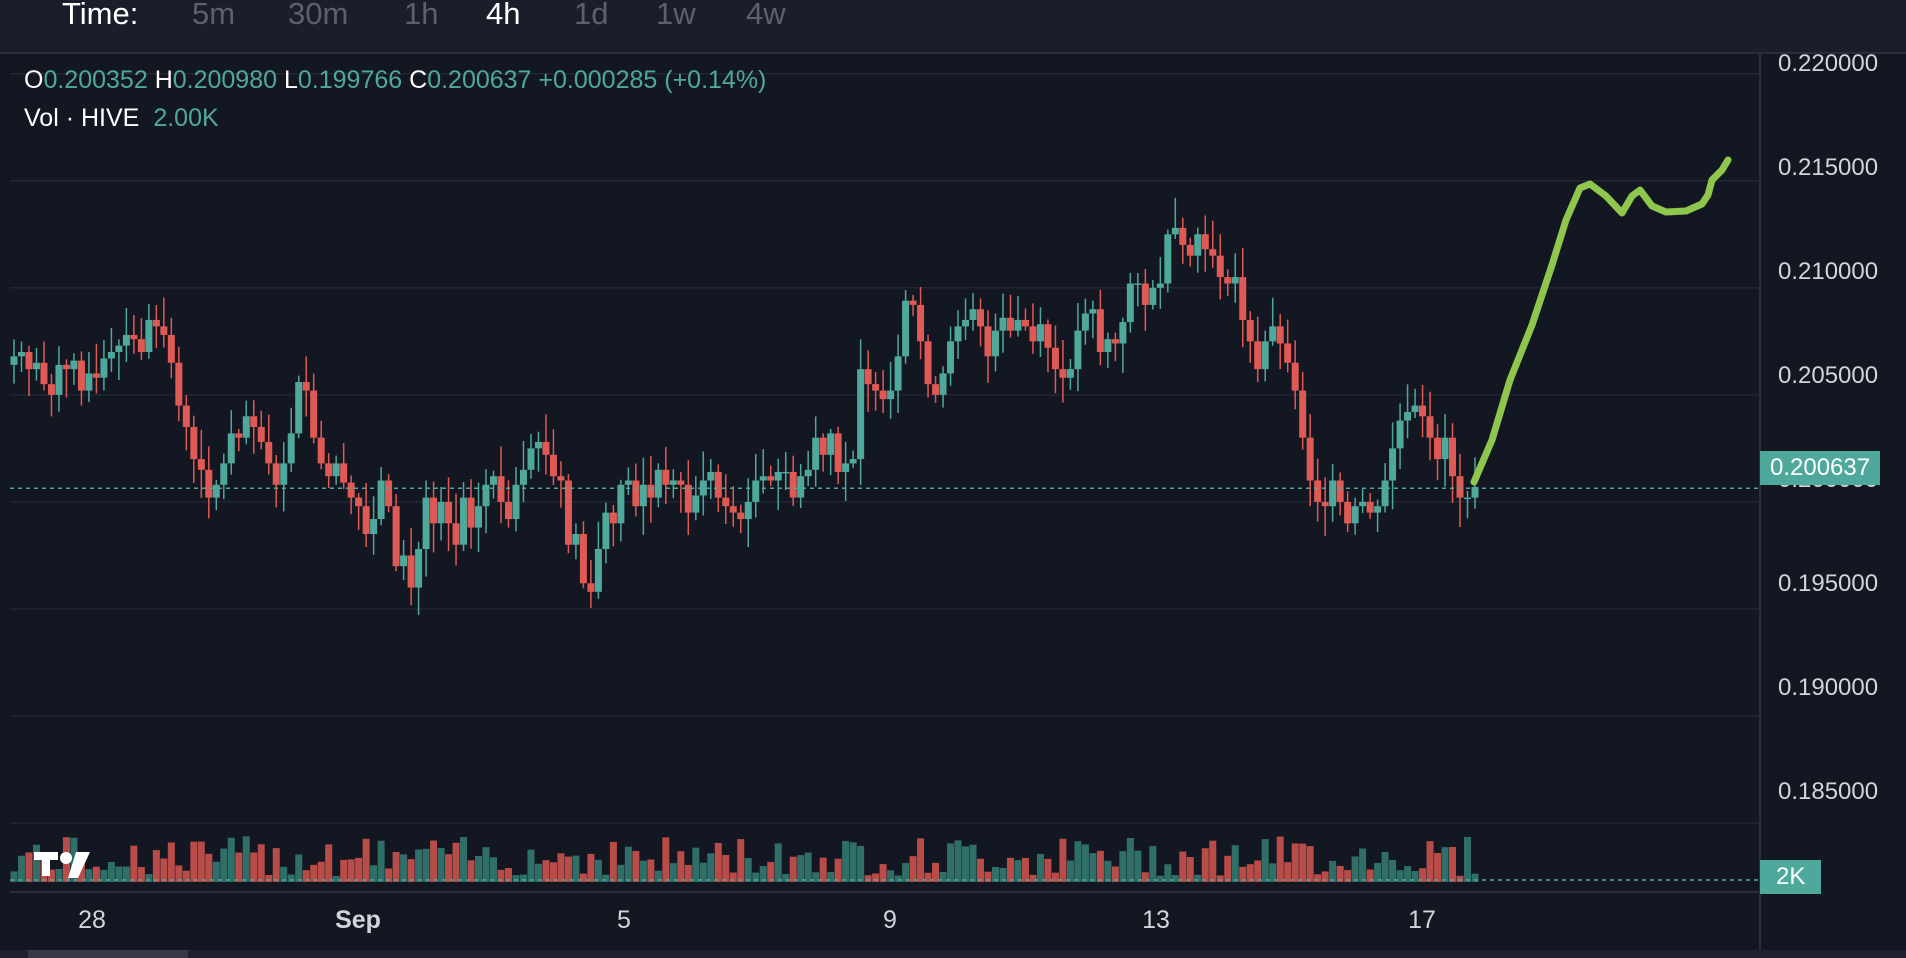  Describe the element at coordinates (421, 15) in the screenshot. I see `timeframe-1h: 1h` at that location.